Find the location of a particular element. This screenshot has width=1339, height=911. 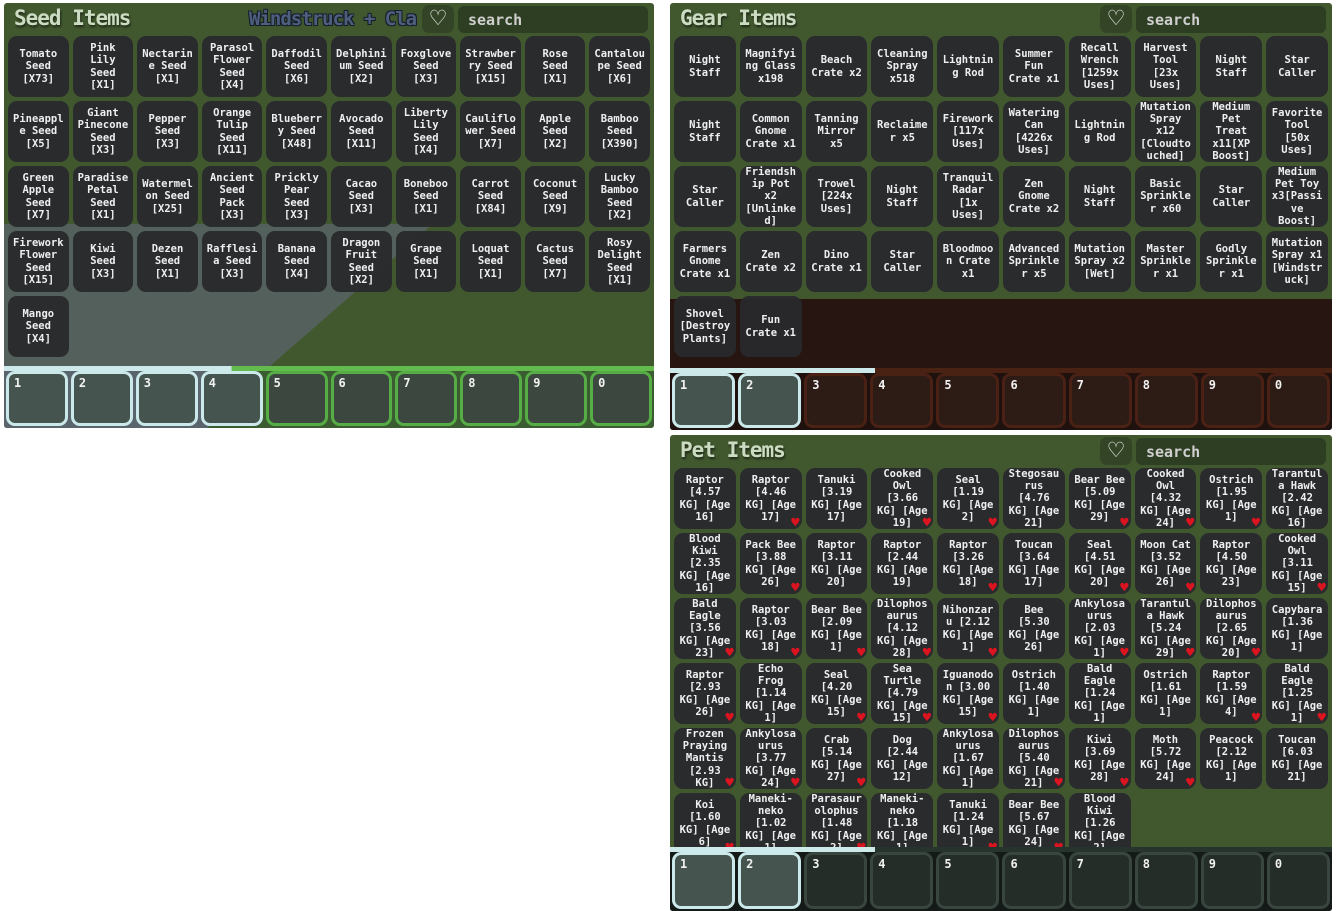

pet-item-tile: Seal [1.19 KG] [Age 2] ♥ is located at coordinates (968, 499).